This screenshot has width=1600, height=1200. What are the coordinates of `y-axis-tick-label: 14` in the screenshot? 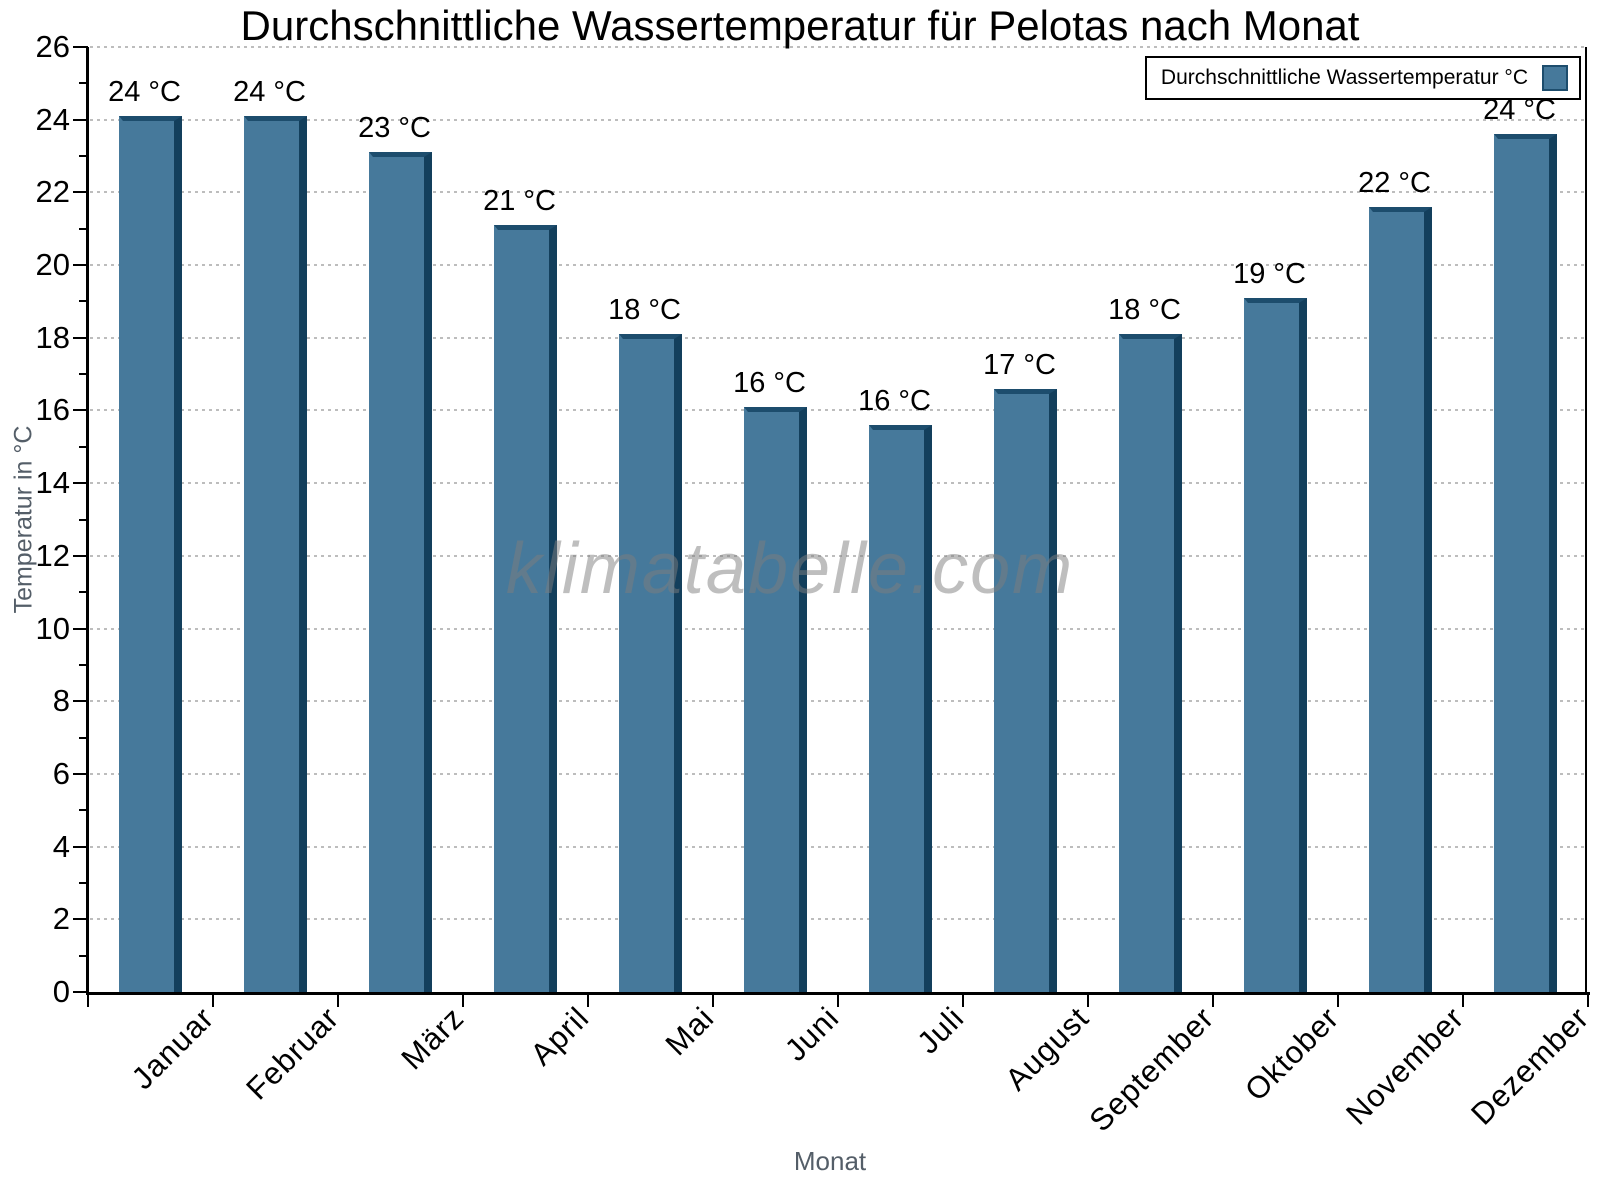 It's located at (52, 482).